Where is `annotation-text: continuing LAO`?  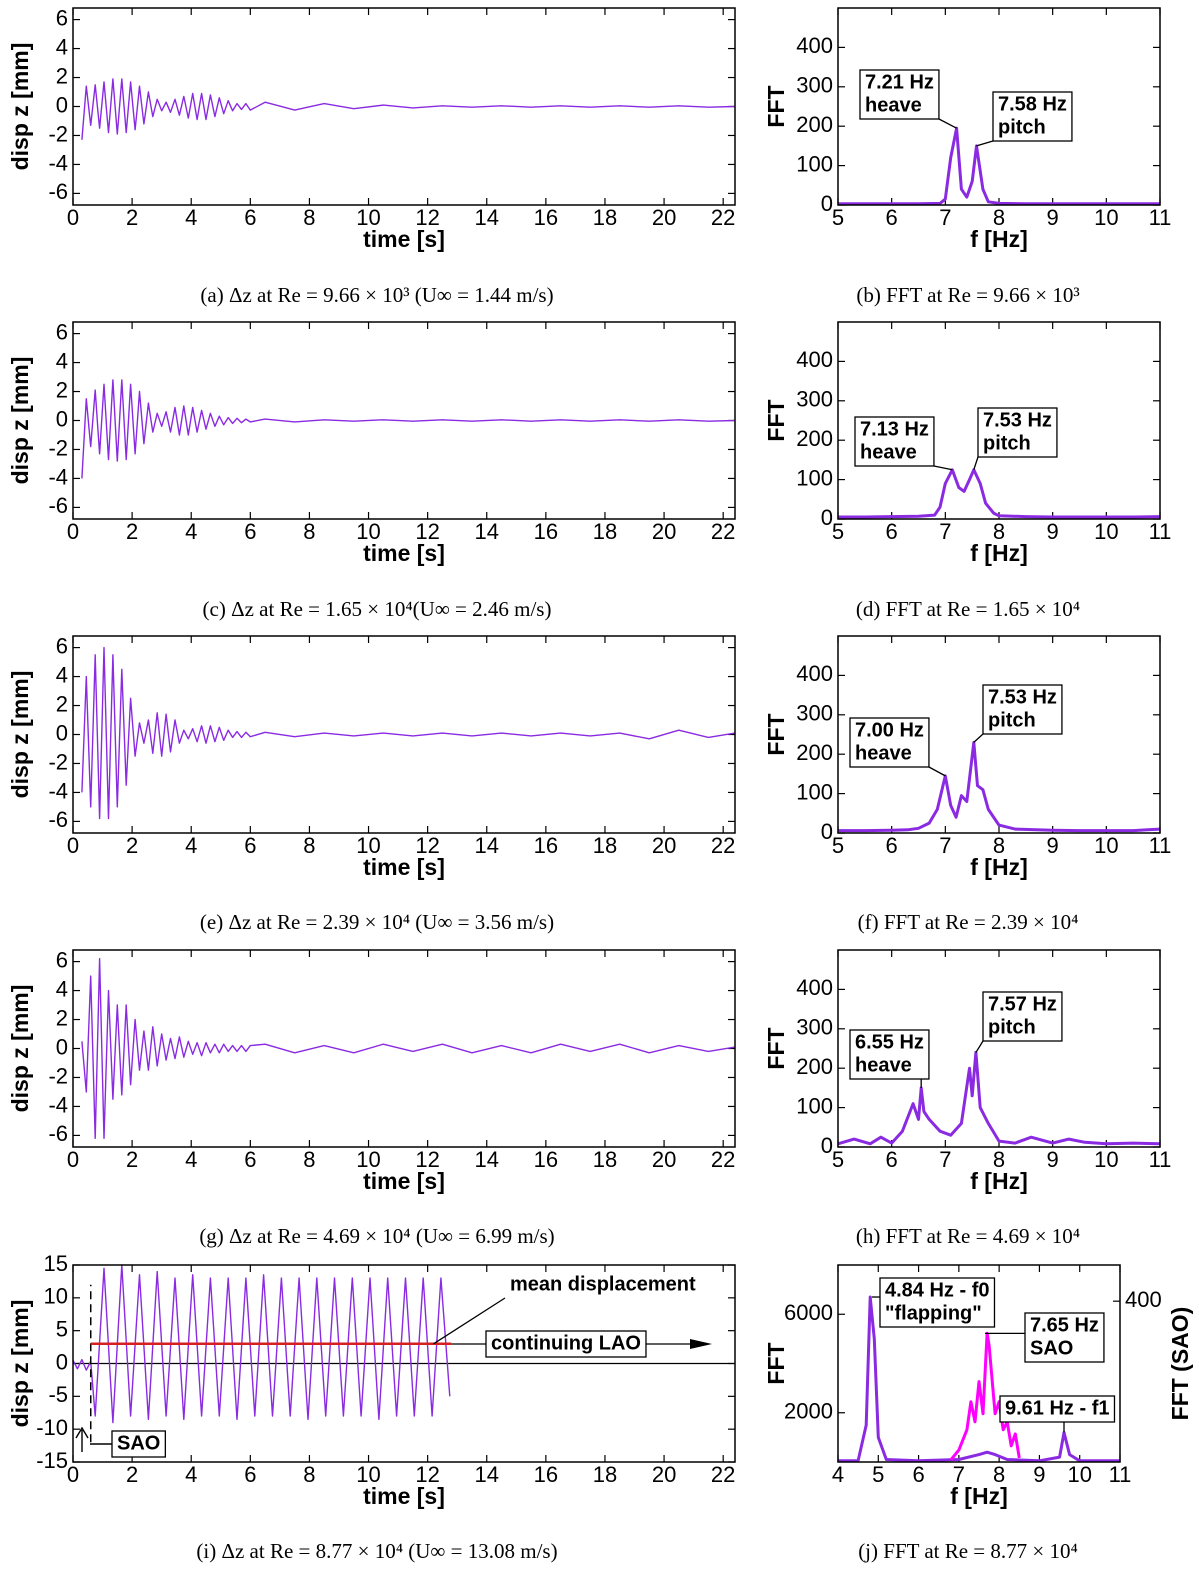
annotation-text: continuing LAO is located at coordinates (566, 1343).